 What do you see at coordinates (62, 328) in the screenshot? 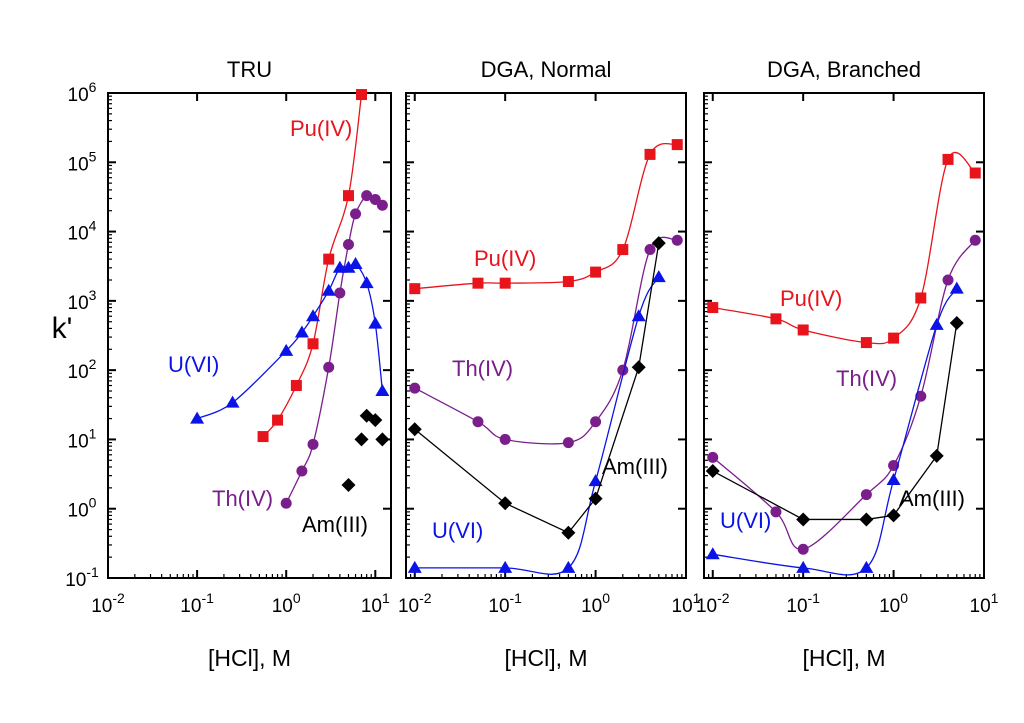
I see `y-axis-label: k'` at bounding box center [62, 328].